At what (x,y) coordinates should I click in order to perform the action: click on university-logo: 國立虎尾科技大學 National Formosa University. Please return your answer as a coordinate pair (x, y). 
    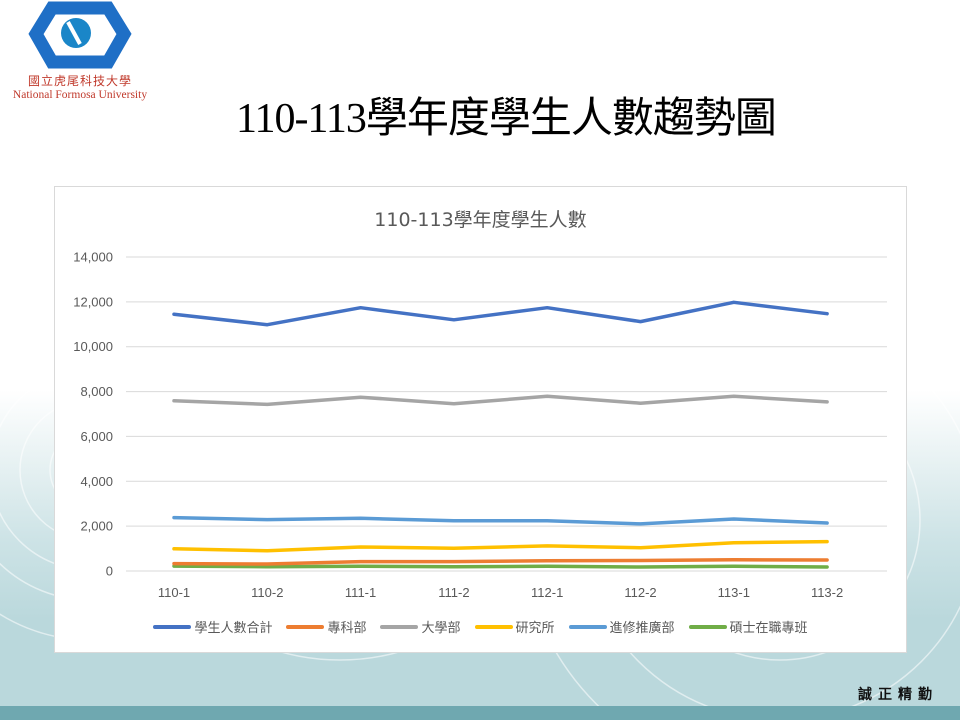
    Looking at the image, I should click on (80, 55).